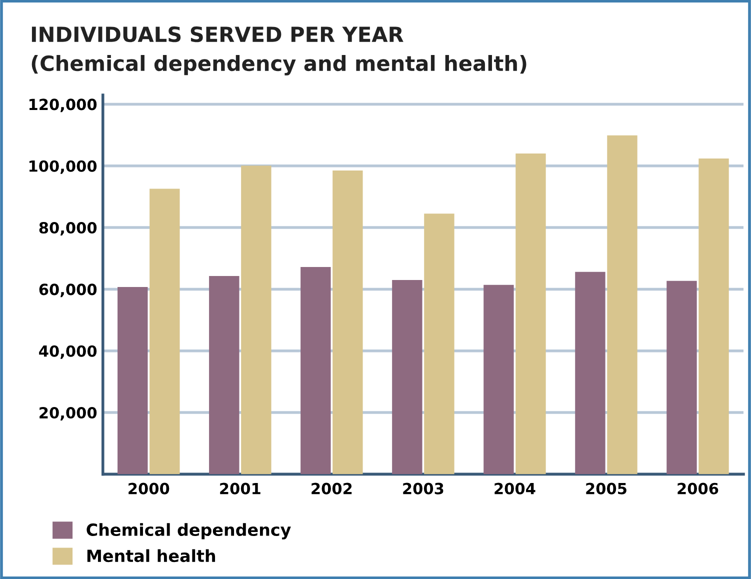 This screenshot has width=751, height=579. What do you see at coordinates (68, 291) in the screenshot?
I see `y-tick-label: 60,000` at bounding box center [68, 291].